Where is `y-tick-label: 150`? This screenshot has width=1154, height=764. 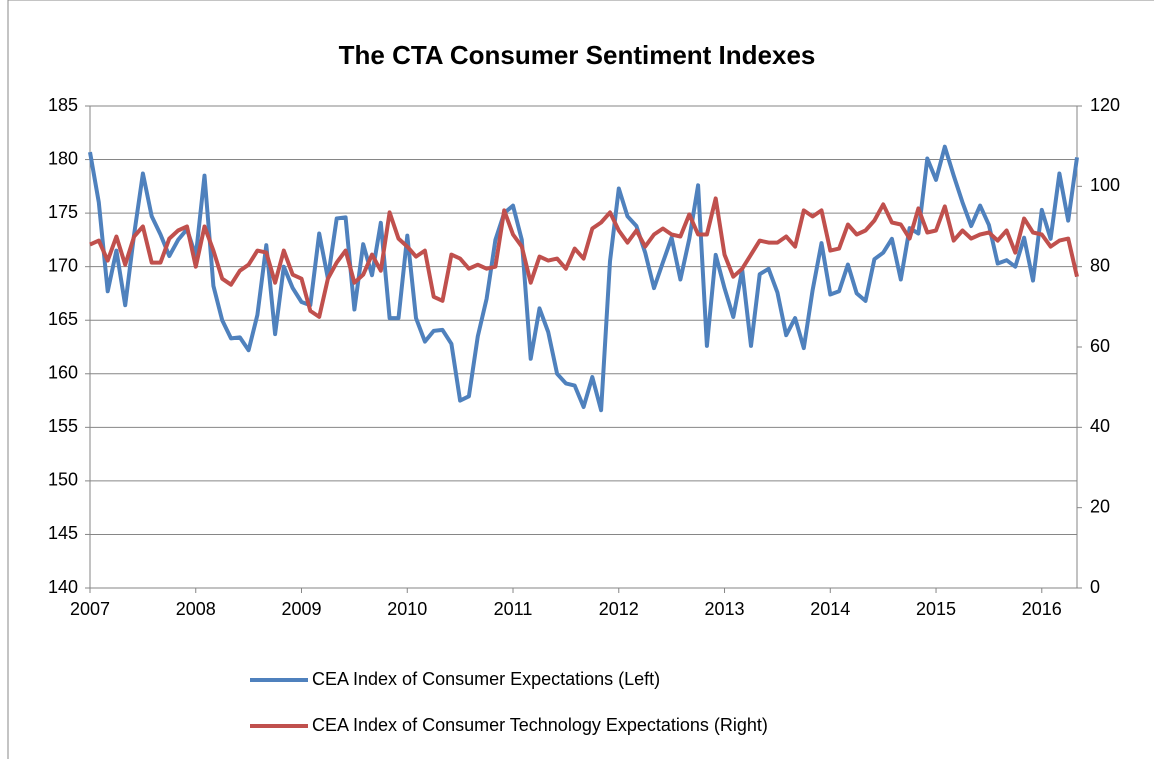 y-tick-label: 150 is located at coordinates (63, 480).